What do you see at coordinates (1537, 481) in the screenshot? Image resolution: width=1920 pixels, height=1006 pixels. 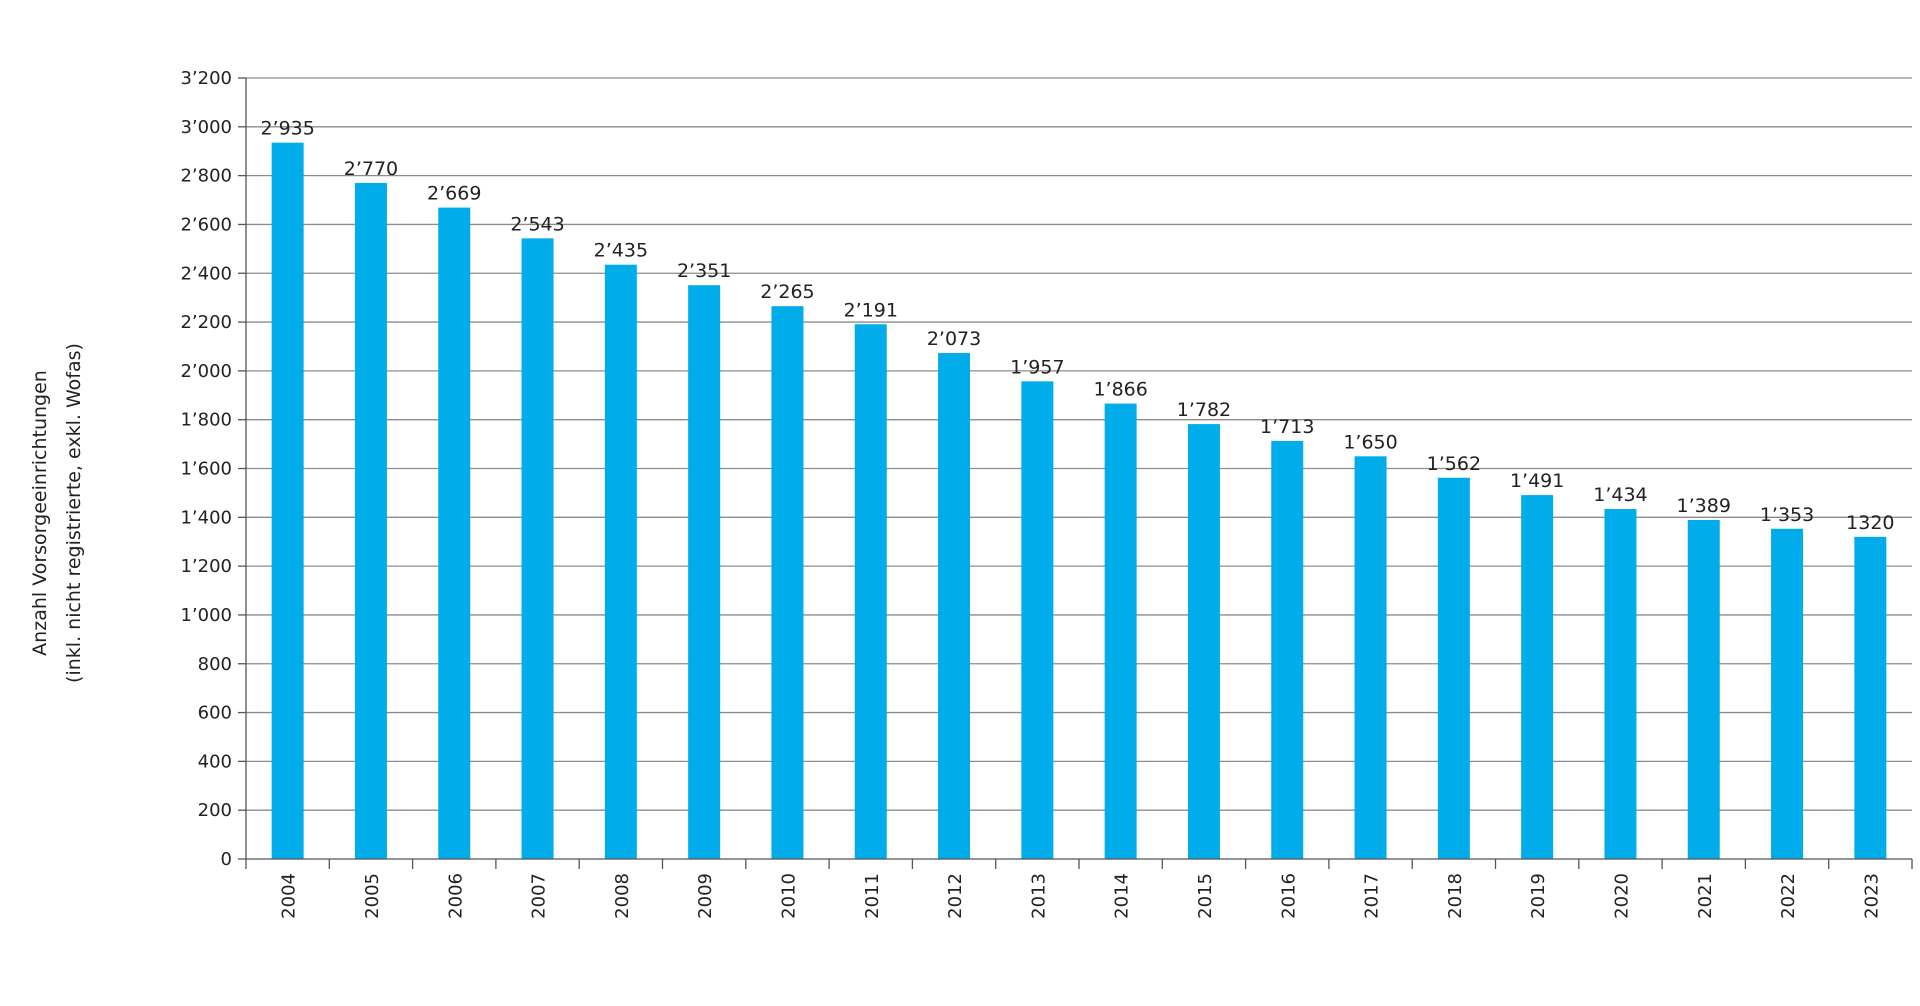 I see `data-label: 1’491` at bounding box center [1537, 481].